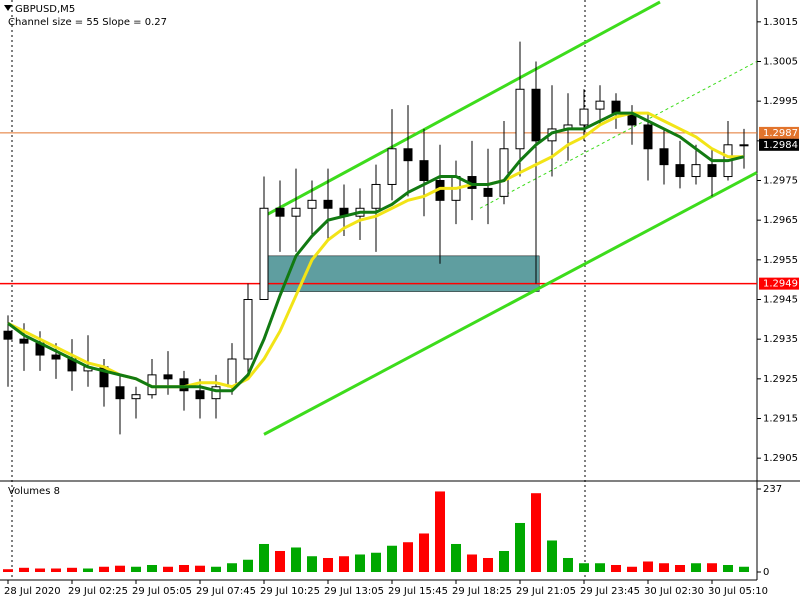  I want to click on y-tick-label: 1.2935, so click(780, 339).